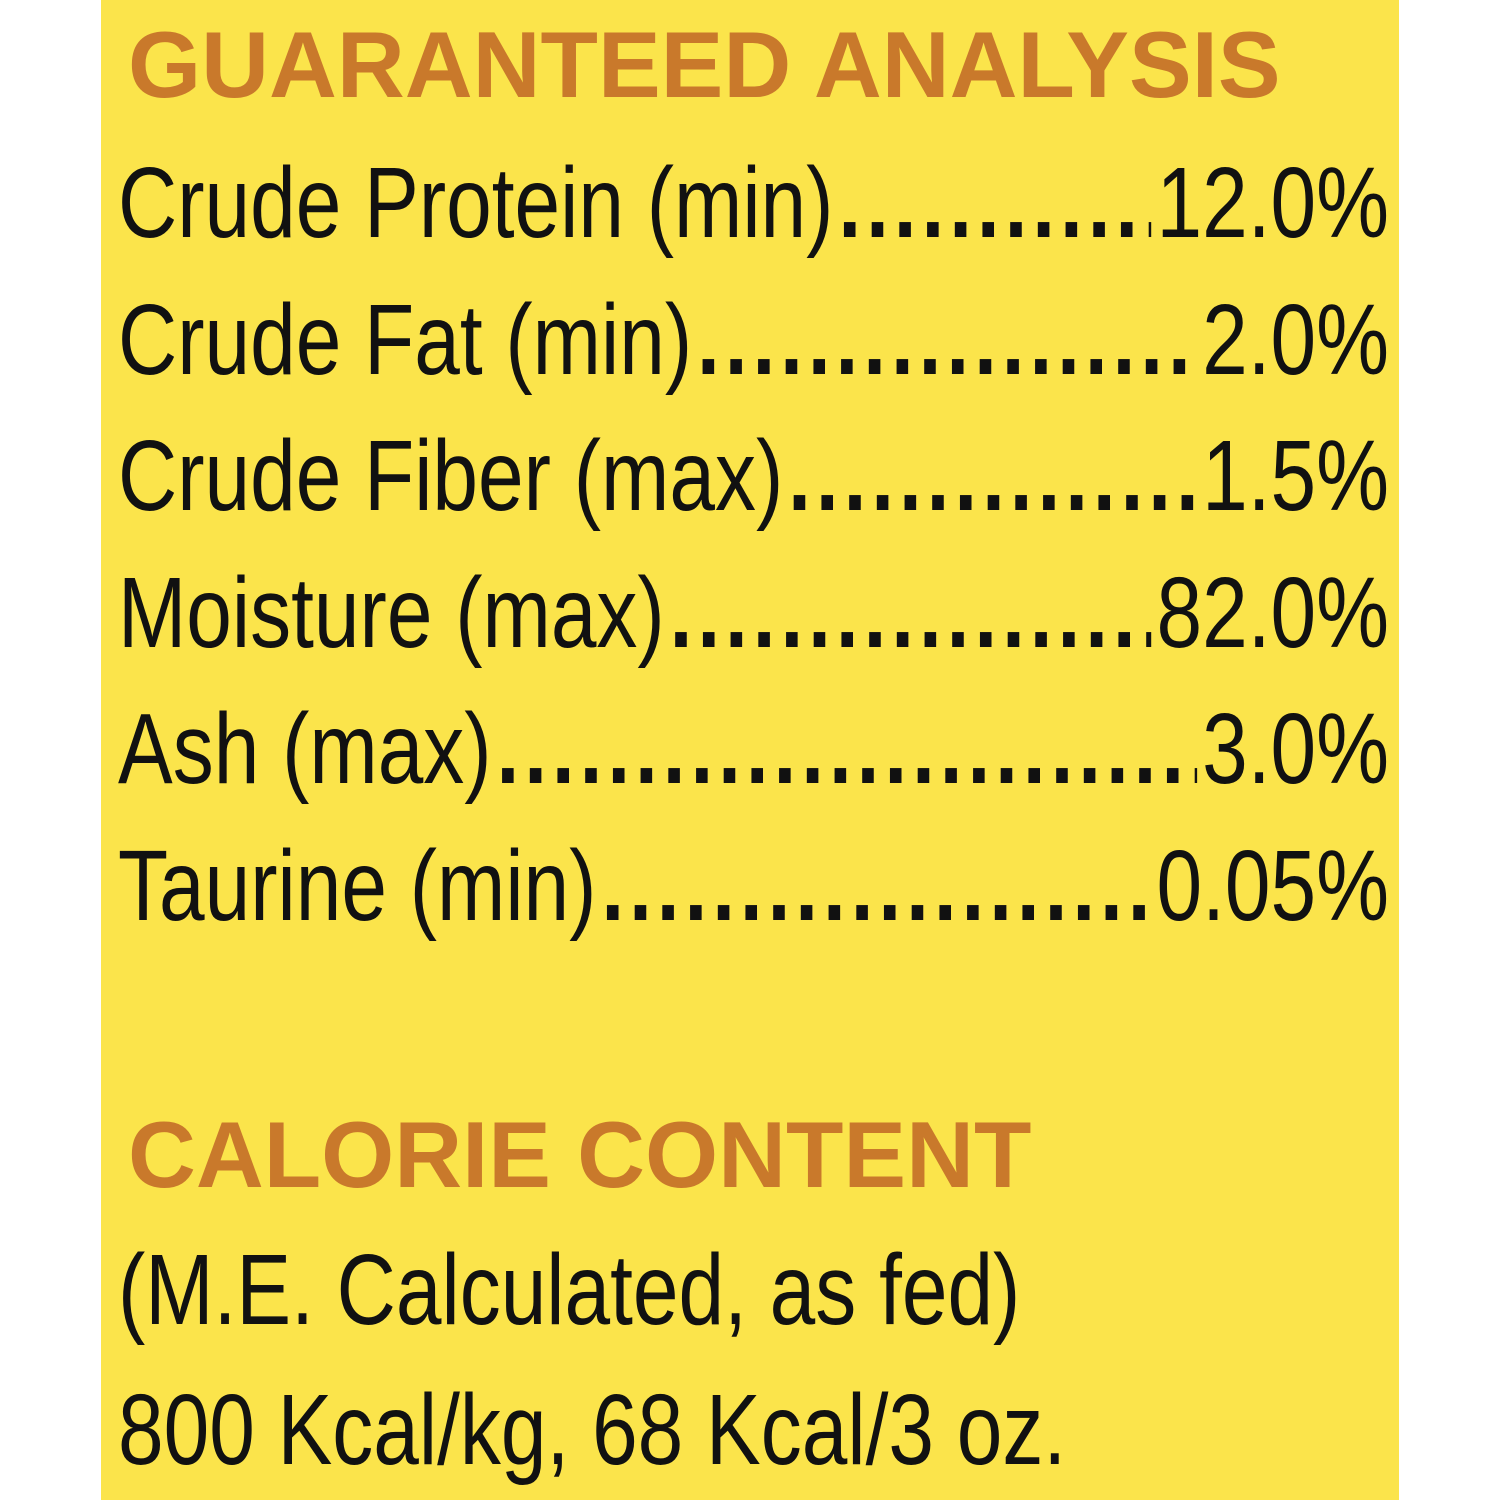 The image size is (1500, 1500). Describe the element at coordinates (451, 476) in the screenshot. I see `row-label: Crude Fiber (max)` at that location.